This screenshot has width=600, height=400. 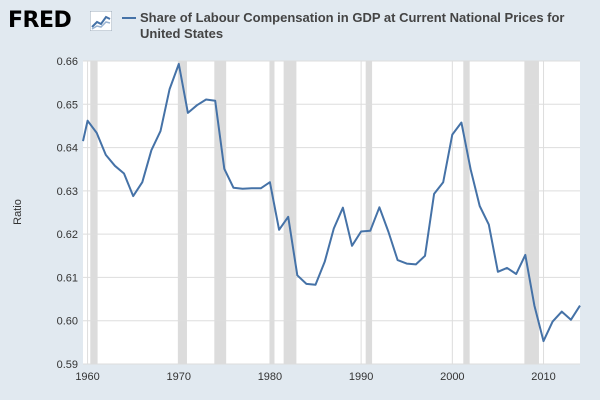 What do you see at coordinates (129, 18) in the screenshot?
I see `legend-swatch` at bounding box center [129, 18].